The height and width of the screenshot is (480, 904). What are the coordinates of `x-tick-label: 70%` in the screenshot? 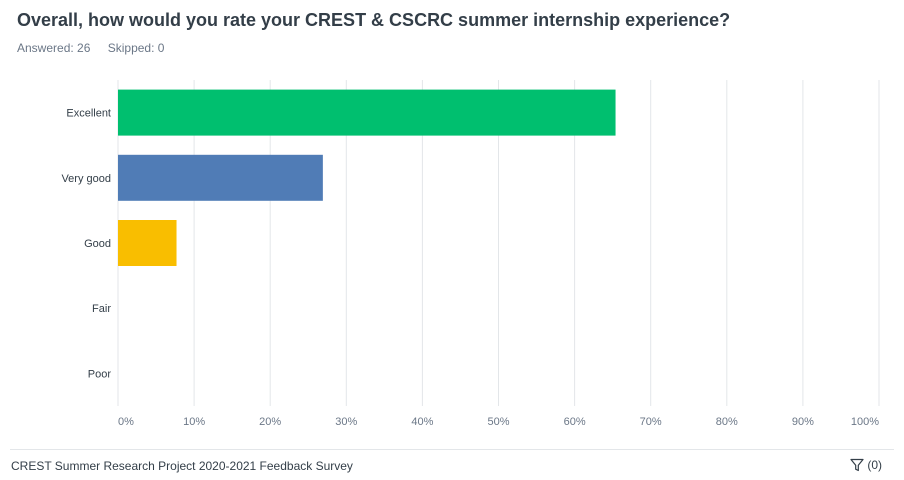 It's located at (651, 422).